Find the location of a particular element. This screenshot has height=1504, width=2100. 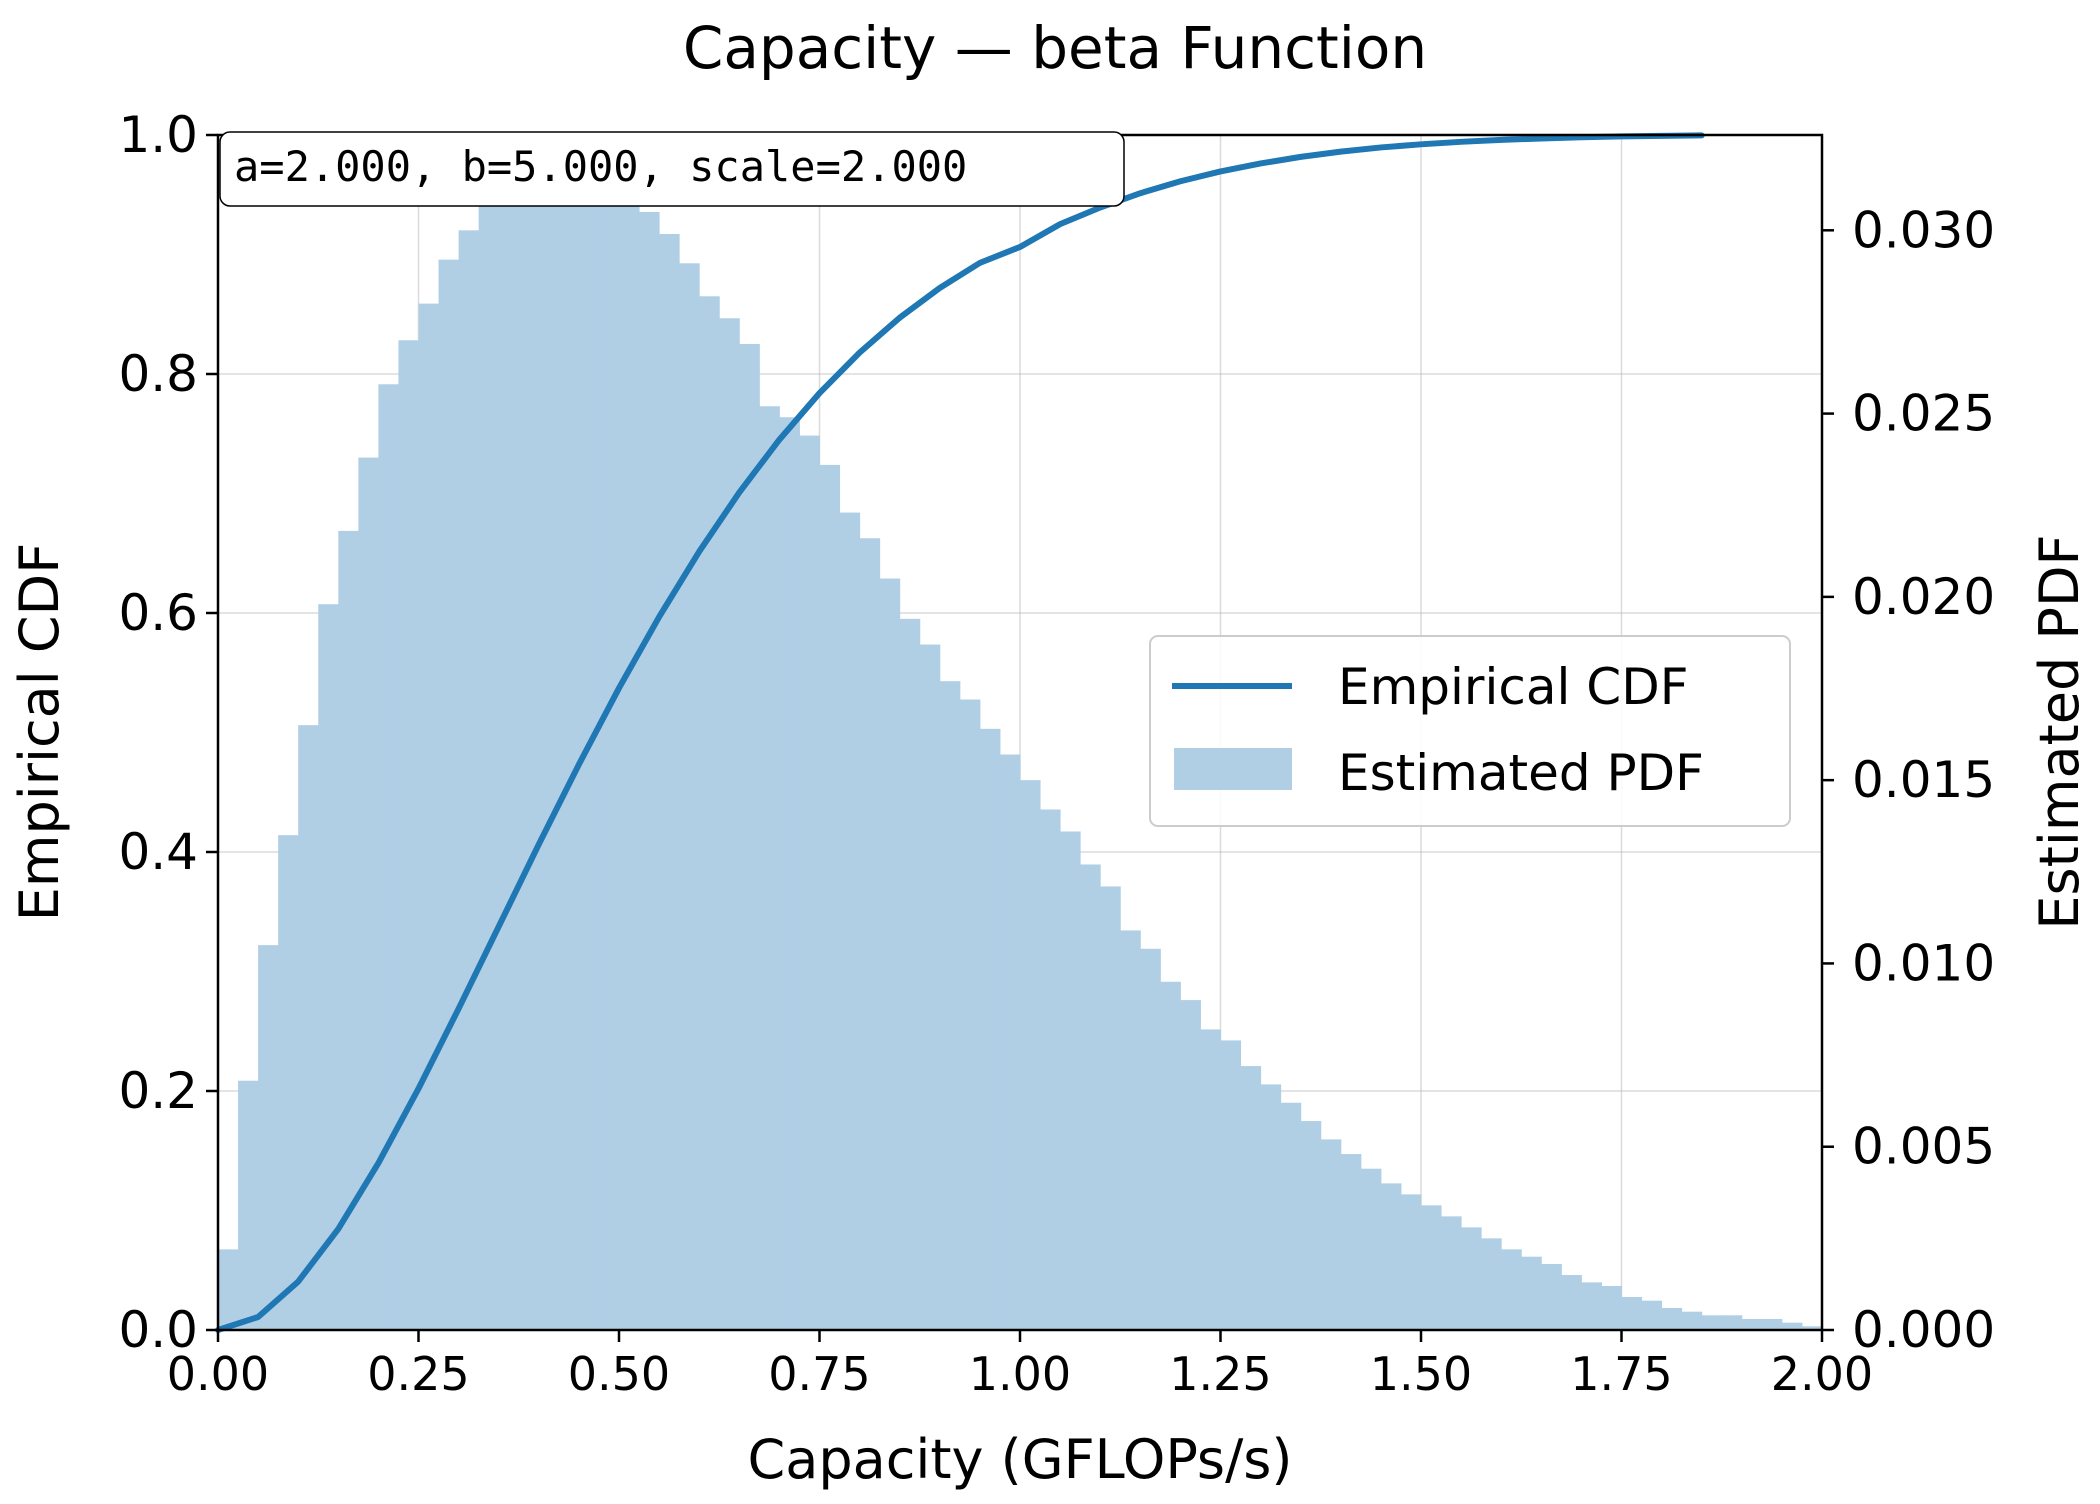

y-right-tick-label: 0.015 is located at coordinates (1923, 780).